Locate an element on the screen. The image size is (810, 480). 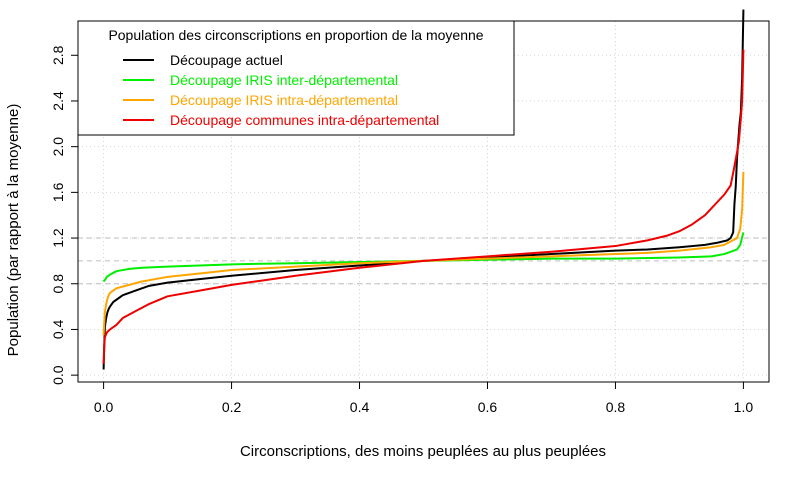
legend-label-3: Découpage communes intra-départemental is located at coordinates (304, 120).